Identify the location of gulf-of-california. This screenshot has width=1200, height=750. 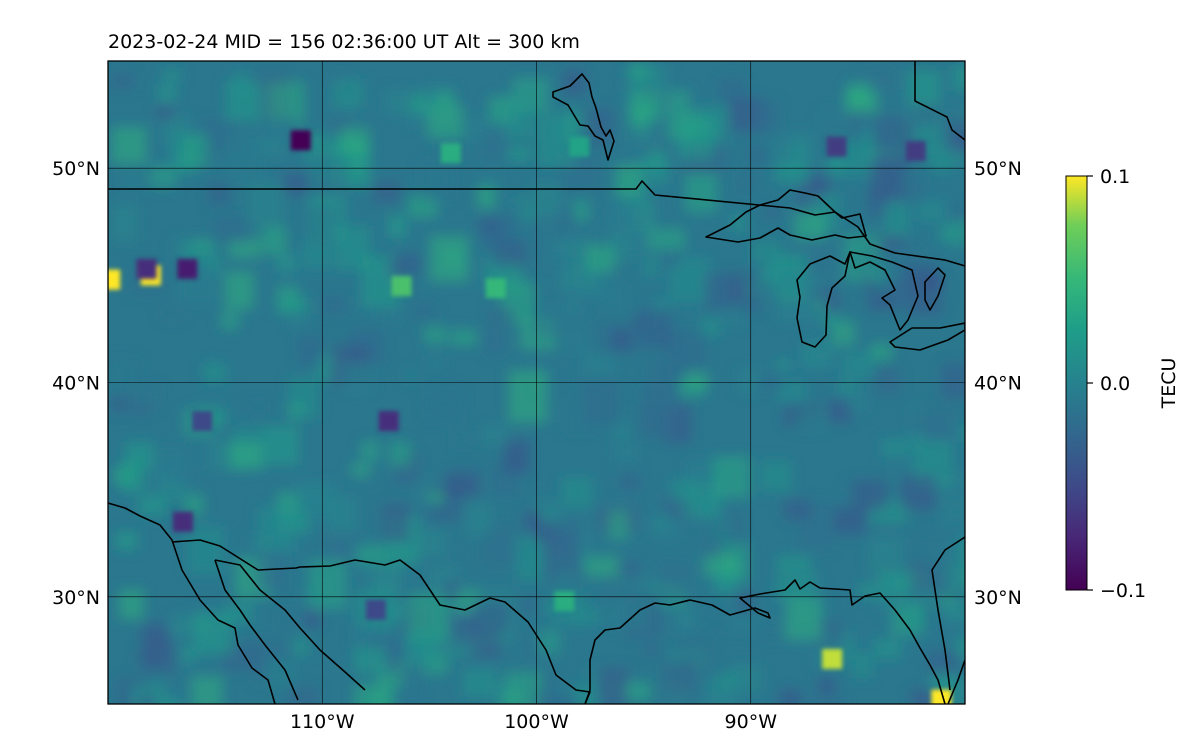
(290, 625).